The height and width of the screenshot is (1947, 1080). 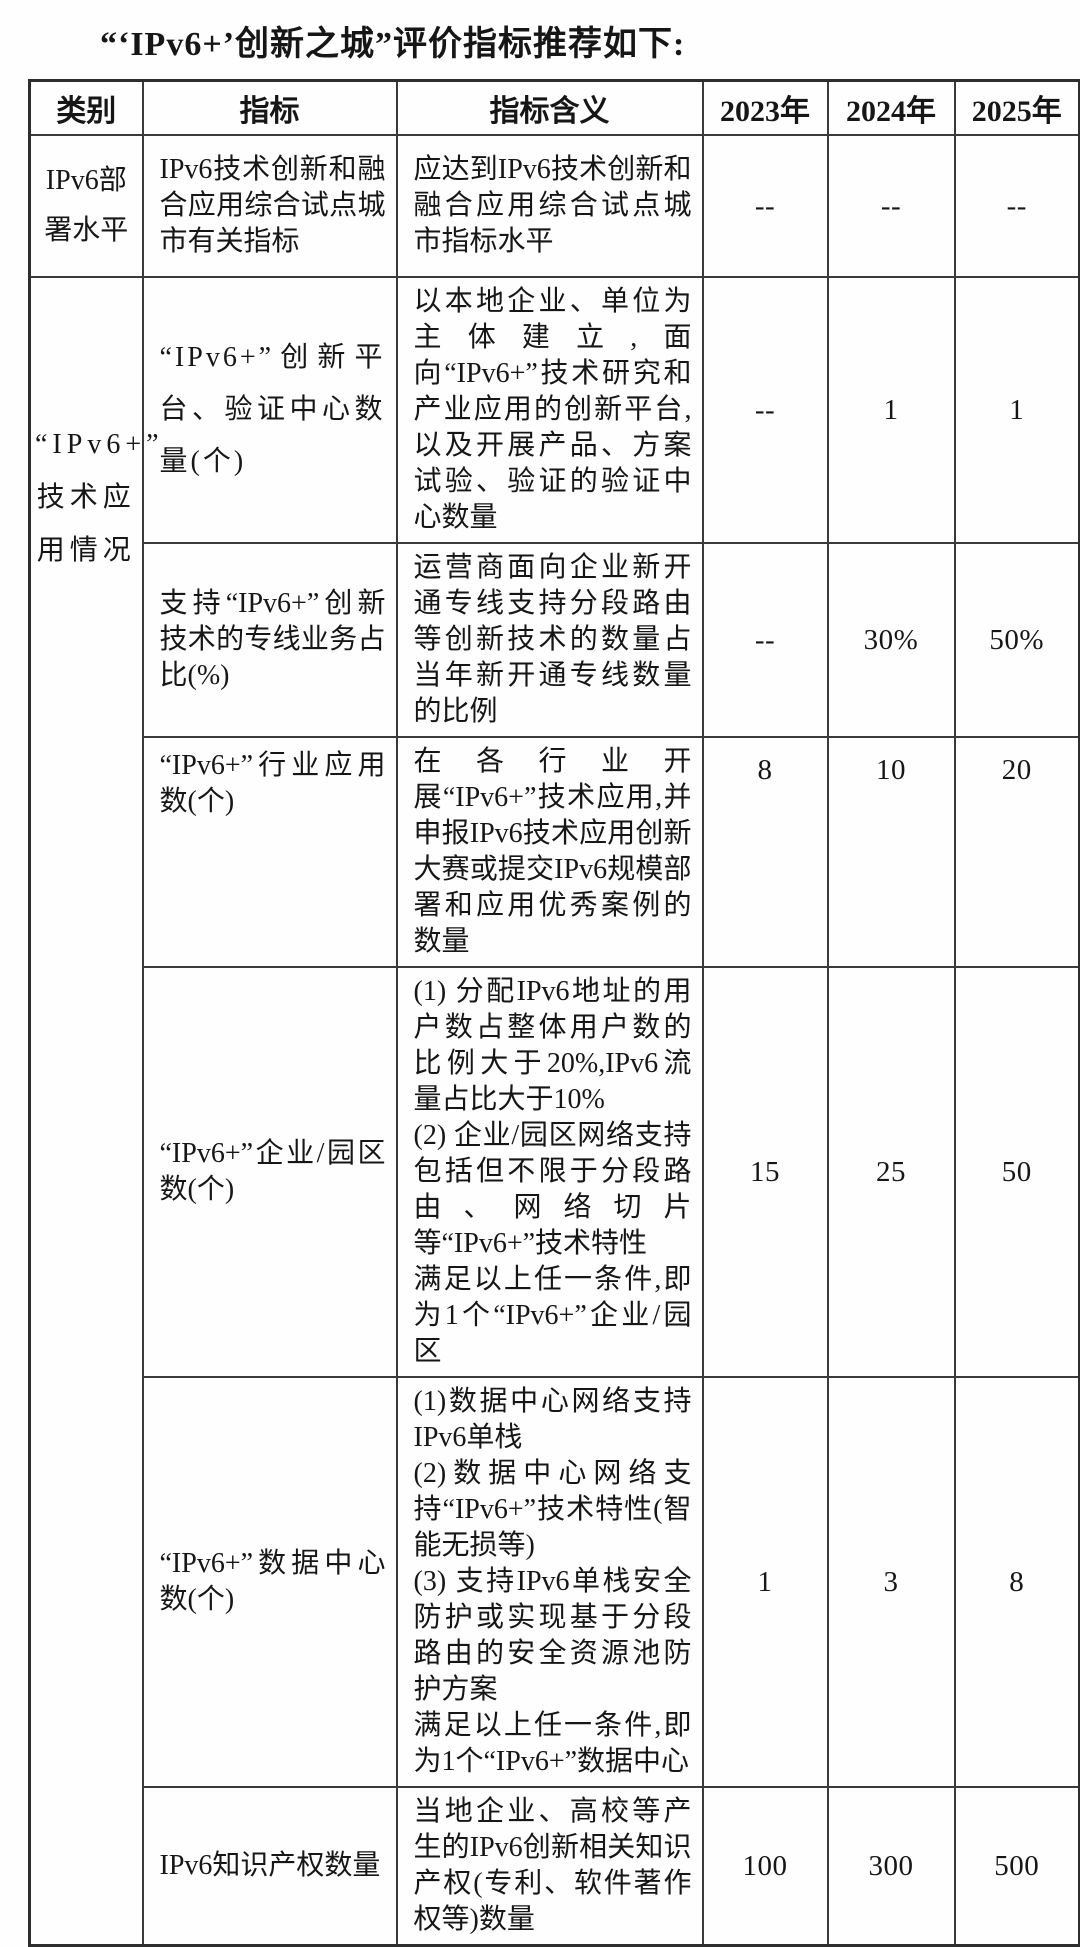 I want to click on meaning-cell: 当地企业、高校等产生的IPv6创新相关知识产权(专利、软件著作权等)数量, so click(x=549, y=1865).